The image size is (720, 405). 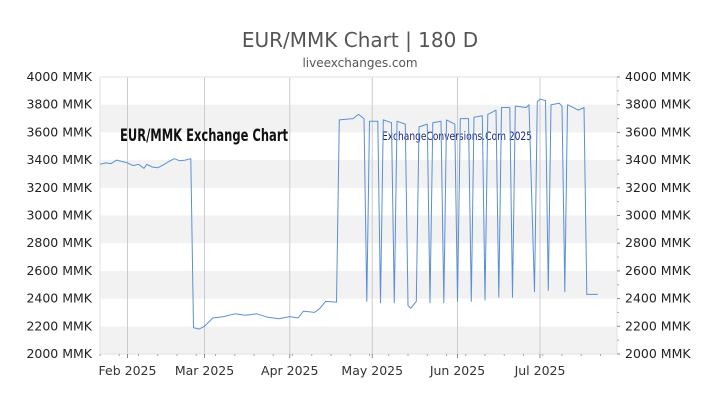 I want to click on y-tick-label-left: 2000 MMK, so click(x=59, y=353).